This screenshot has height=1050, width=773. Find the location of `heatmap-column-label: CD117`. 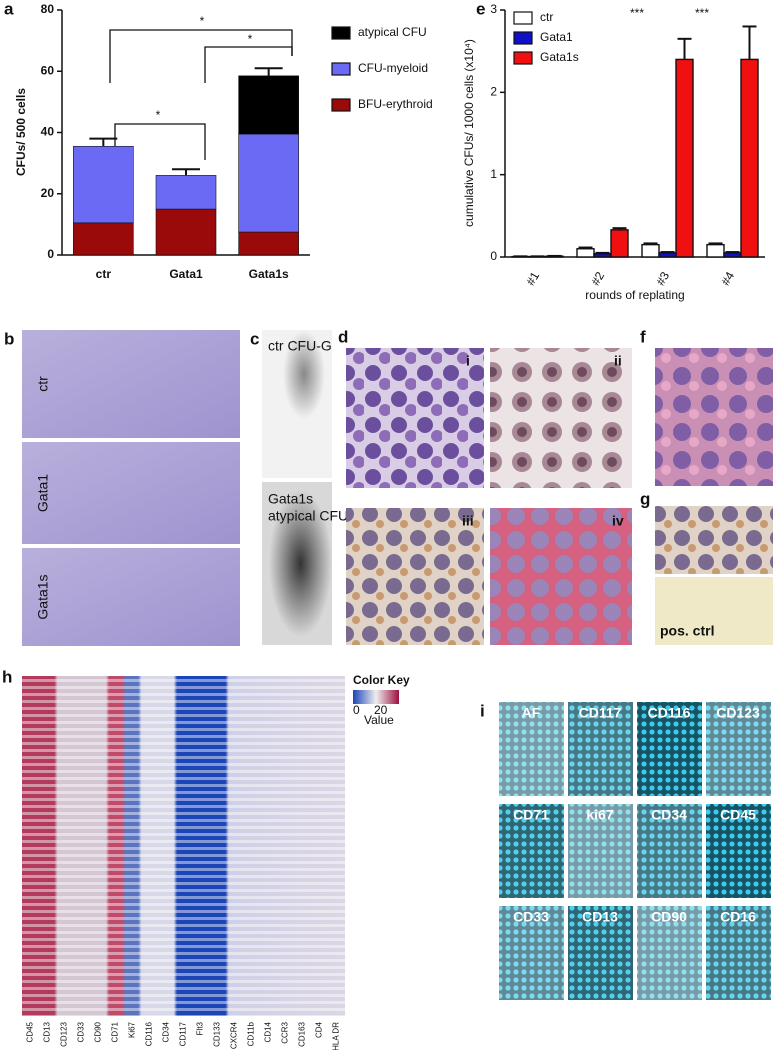

heatmap-column-label: CD117 is located at coordinates (183, 1033).